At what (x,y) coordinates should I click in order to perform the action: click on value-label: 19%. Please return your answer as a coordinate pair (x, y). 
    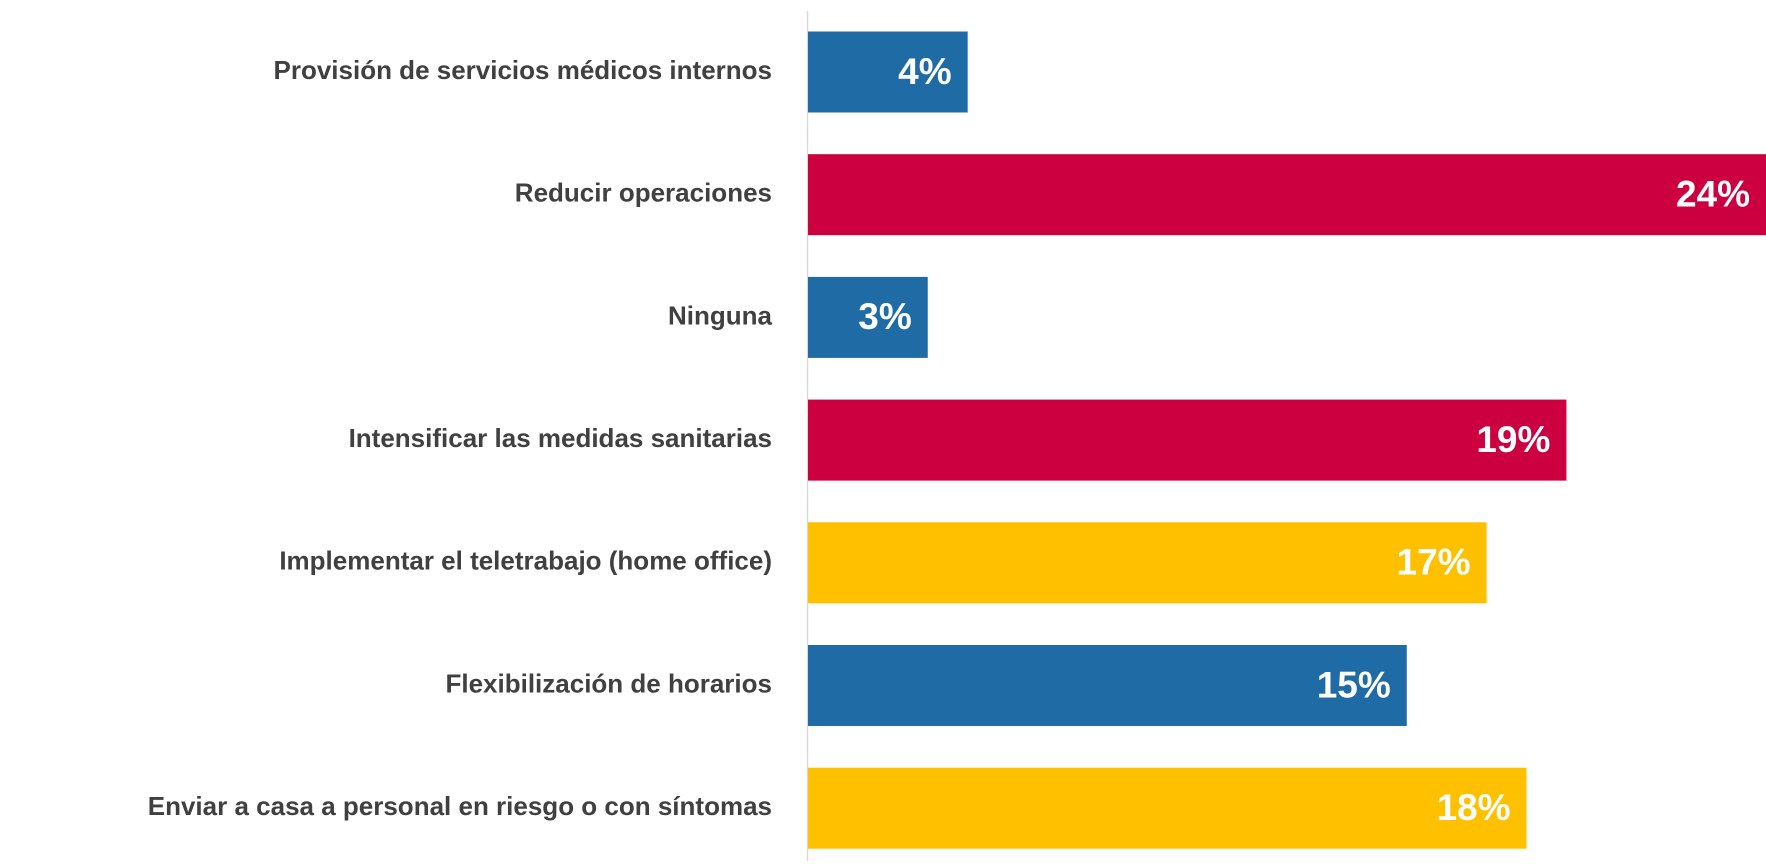
    Looking at the image, I should click on (1513, 439).